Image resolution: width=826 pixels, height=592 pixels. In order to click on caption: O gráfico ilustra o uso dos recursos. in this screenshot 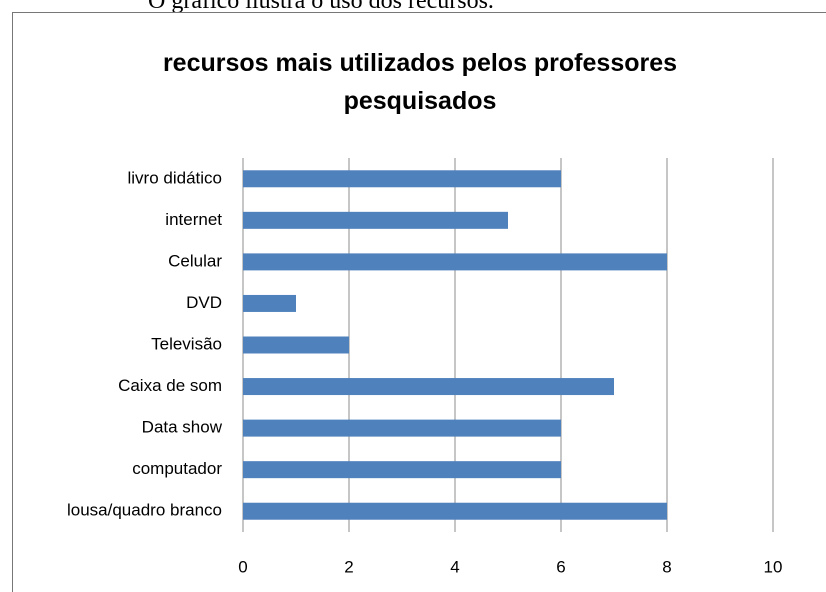, I will do `click(321, 7)`.